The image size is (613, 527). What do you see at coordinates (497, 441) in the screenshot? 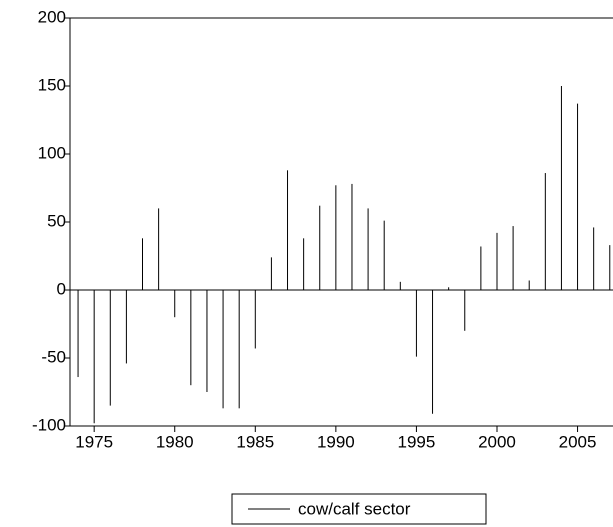
I see `x-tick-label: 2000` at bounding box center [497, 441].